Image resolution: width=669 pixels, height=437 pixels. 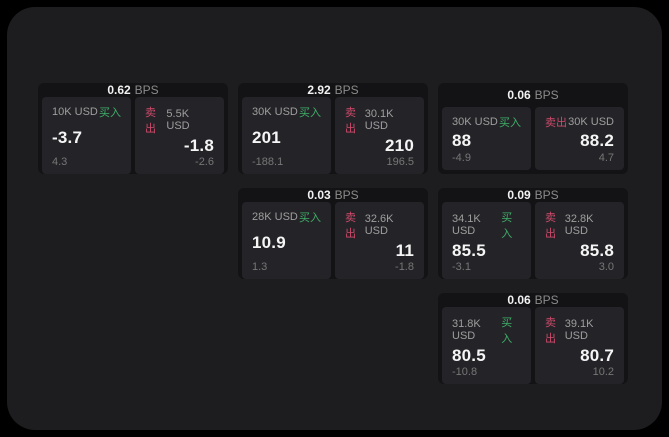 What do you see at coordinates (579, 330) in the screenshot?
I see `sell-amount: 39.1K USD` at bounding box center [579, 330].